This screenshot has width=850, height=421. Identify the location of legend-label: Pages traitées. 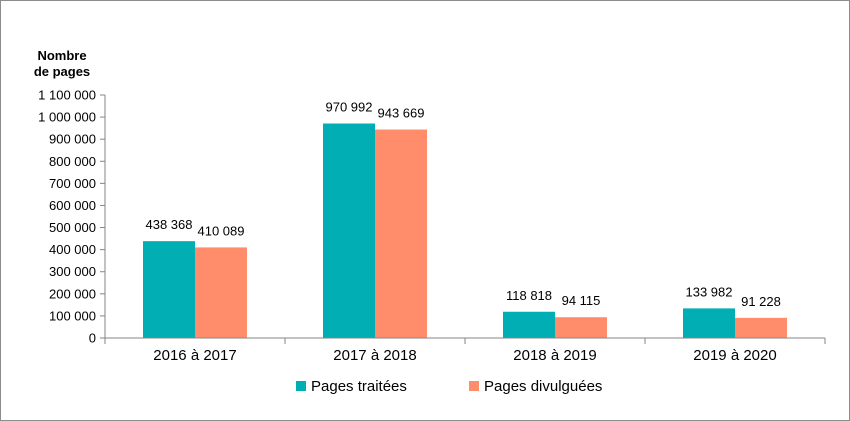
(359, 386).